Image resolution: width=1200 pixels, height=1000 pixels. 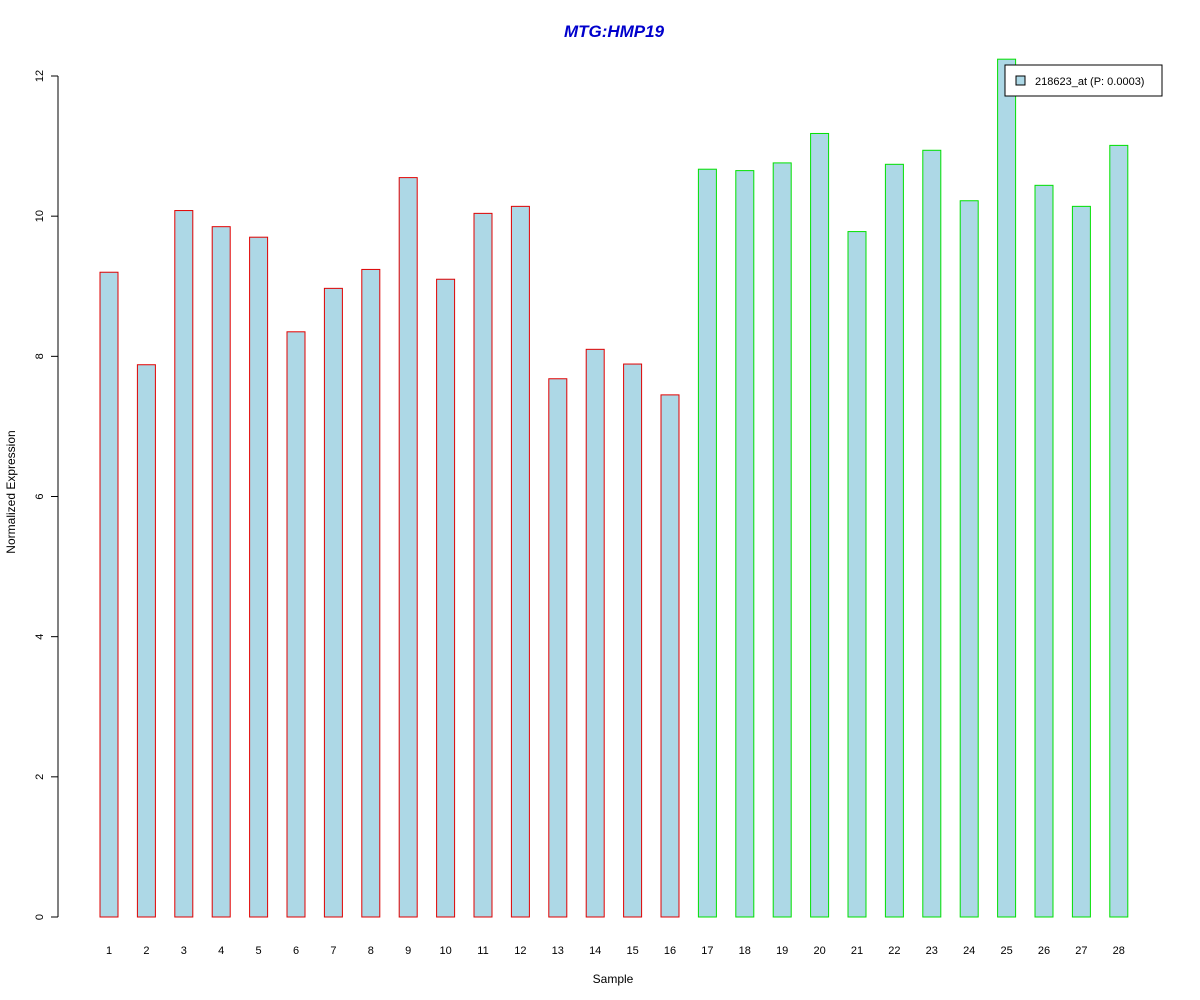 What do you see at coordinates (932, 951) in the screenshot?
I see `x-tick-label: 23` at bounding box center [932, 951].